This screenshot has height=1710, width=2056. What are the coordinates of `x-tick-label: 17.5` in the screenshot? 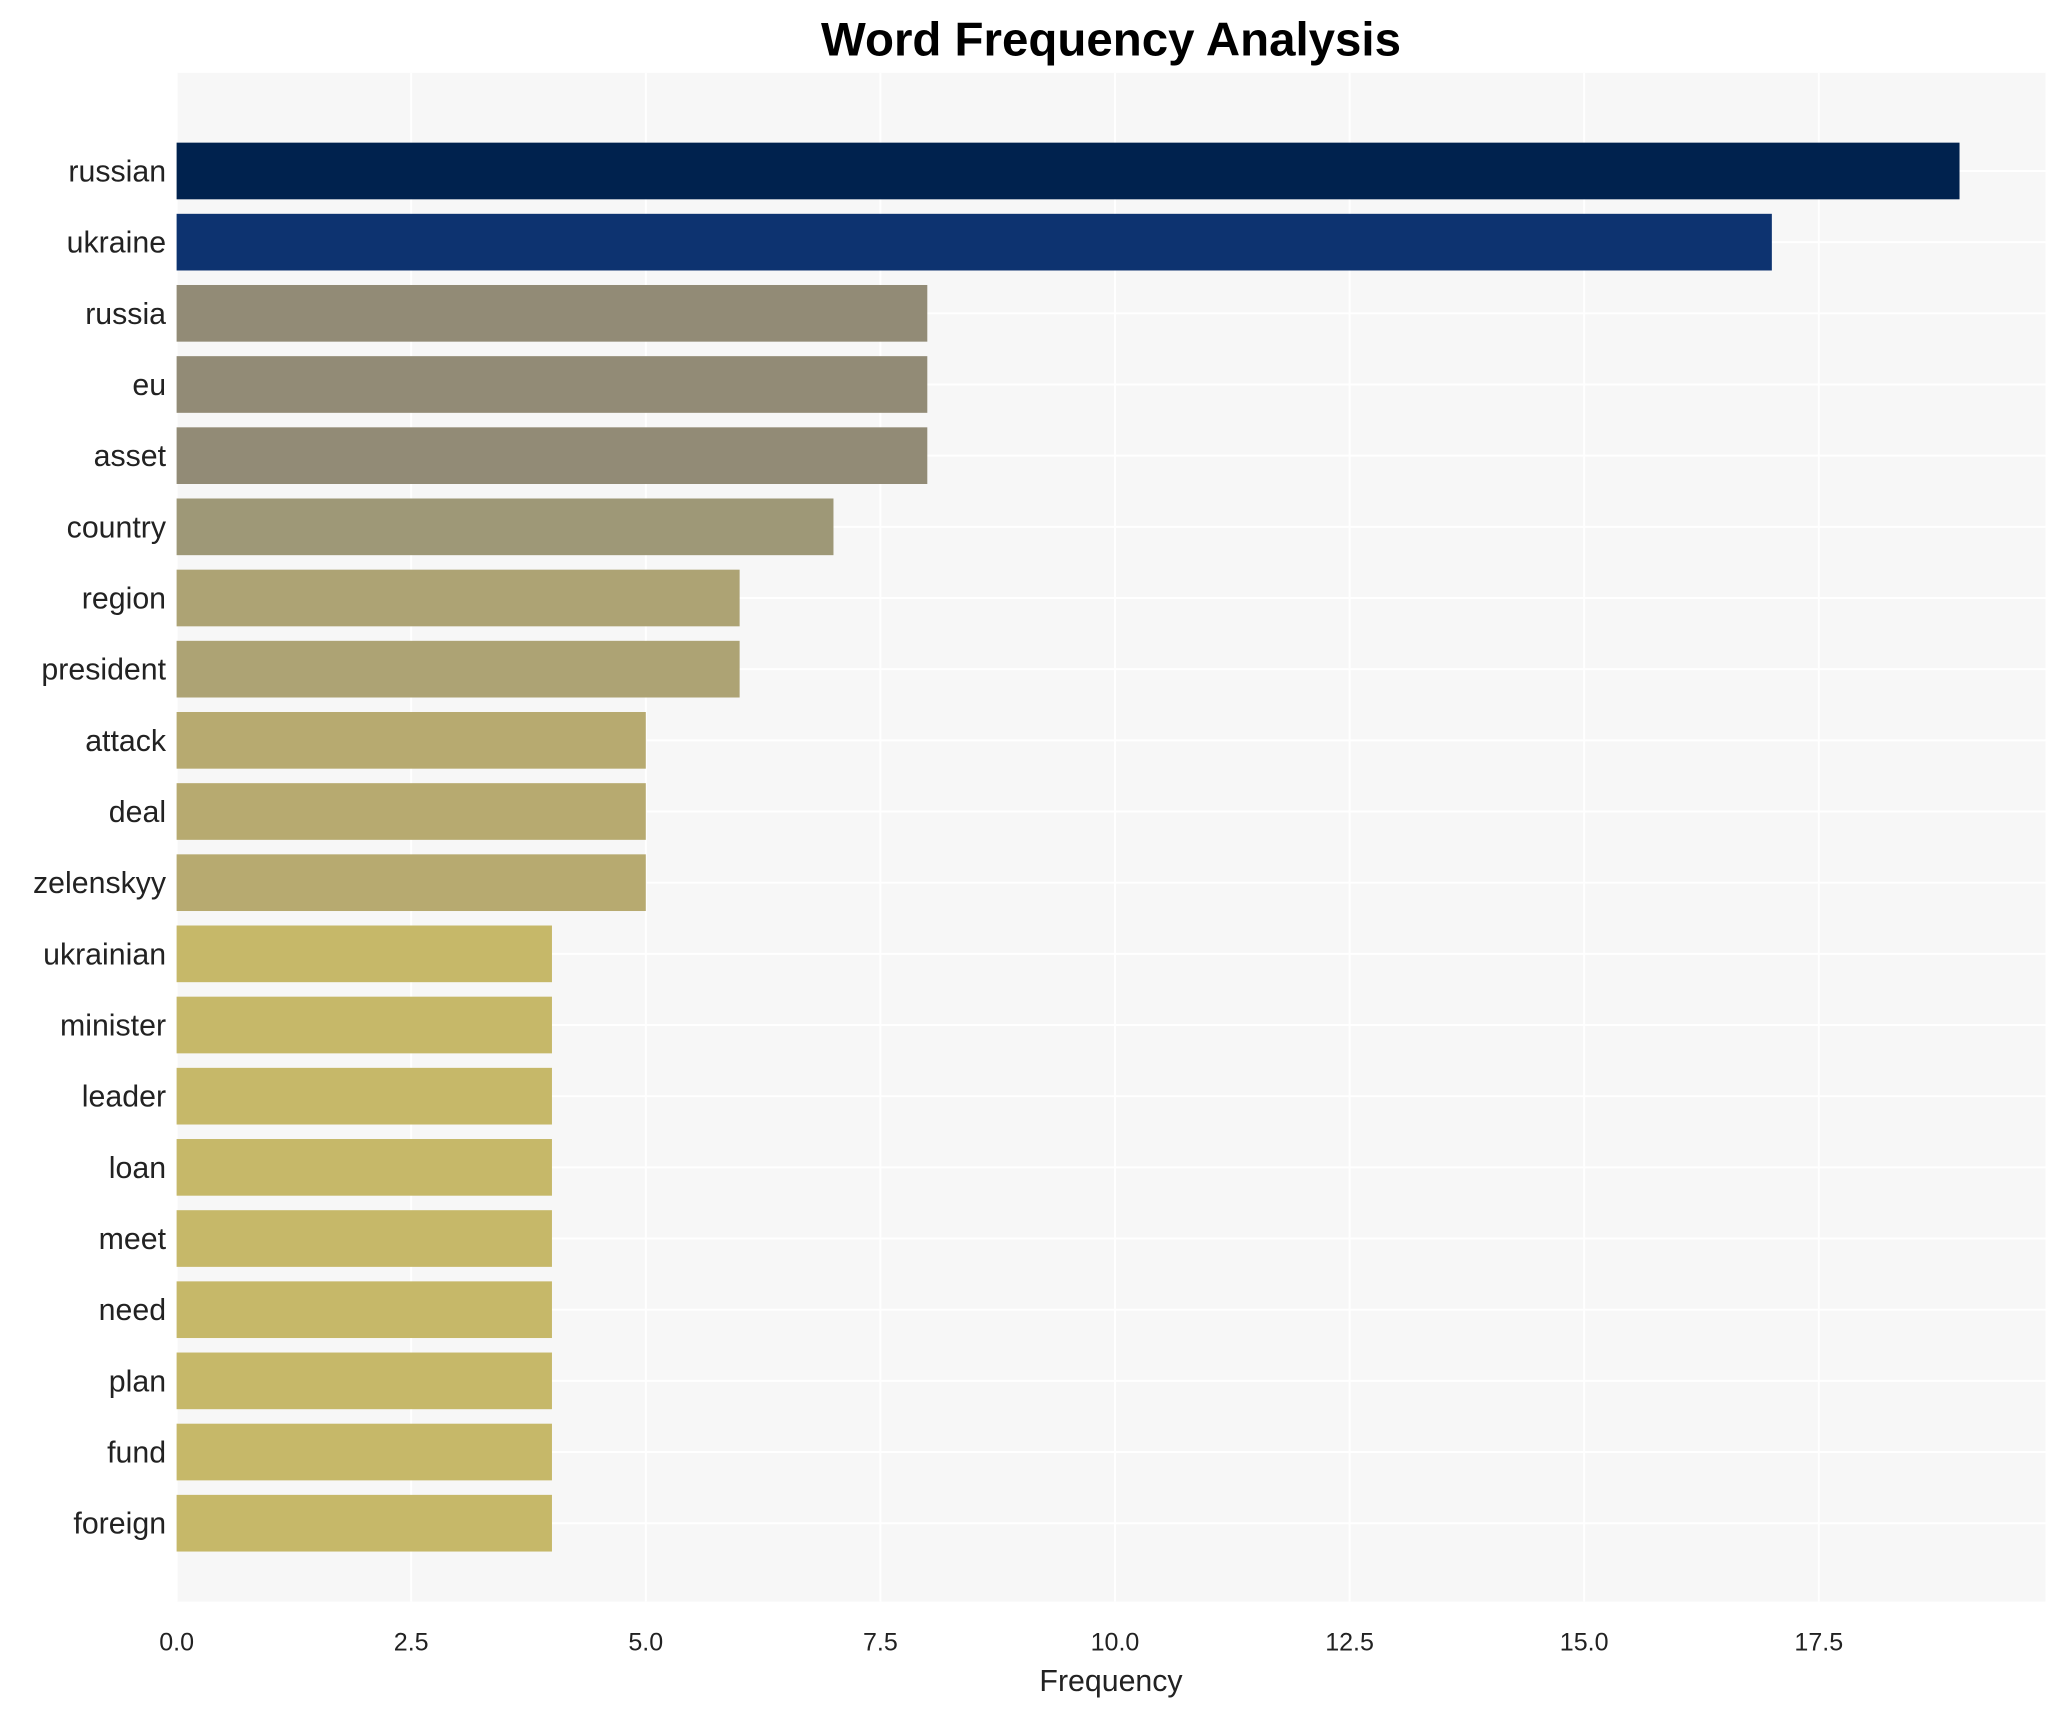 It's located at (1818, 1642).